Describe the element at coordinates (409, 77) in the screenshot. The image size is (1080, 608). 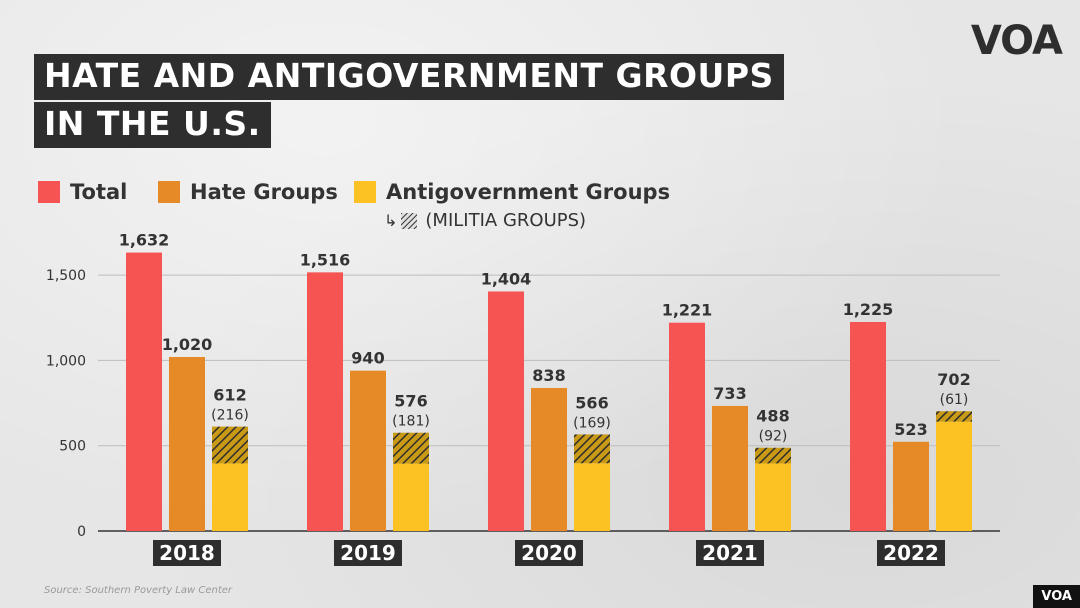
I see `title-line-1: Hate and Antigovernment Groups` at that location.